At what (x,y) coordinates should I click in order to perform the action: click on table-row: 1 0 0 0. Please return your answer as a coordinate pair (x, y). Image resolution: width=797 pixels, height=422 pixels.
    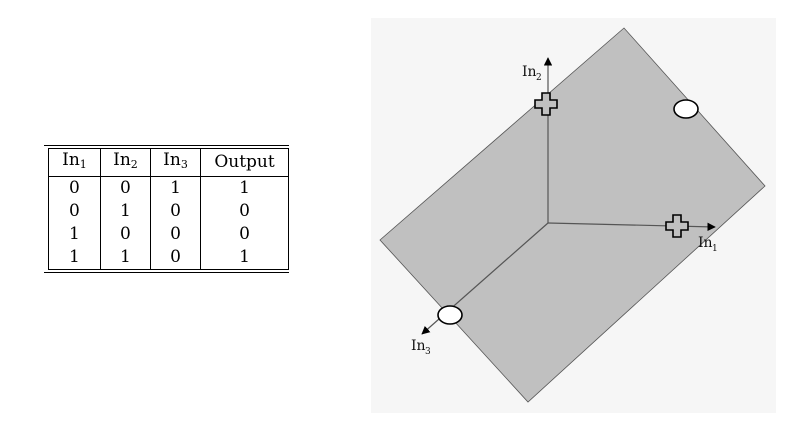
    Looking at the image, I should click on (168, 234).